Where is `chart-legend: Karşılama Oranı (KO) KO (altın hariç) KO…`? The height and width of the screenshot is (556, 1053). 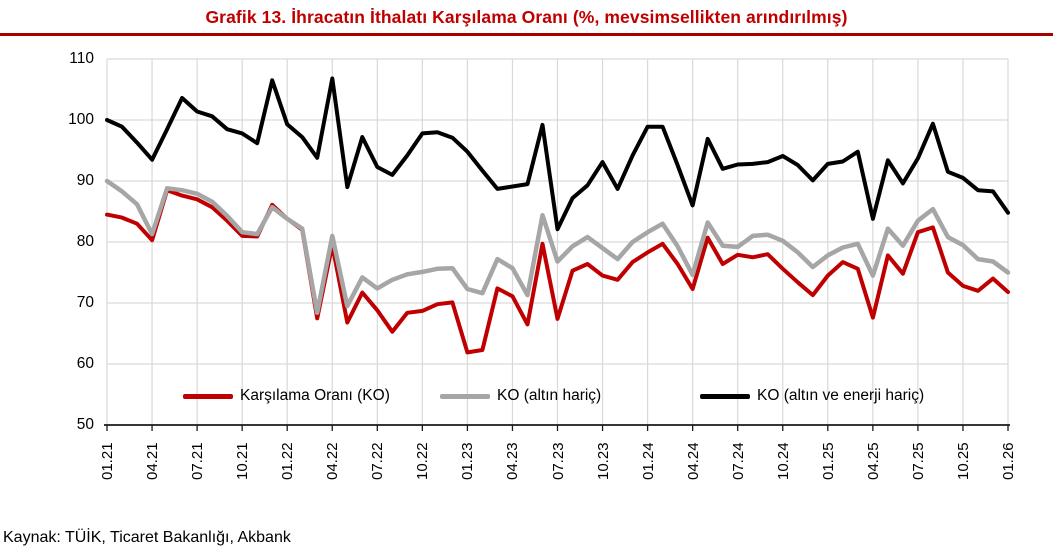
chart-legend: Karşılama Oranı (KO) KO (altın hariç) KO… is located at coordinates (526, 397).